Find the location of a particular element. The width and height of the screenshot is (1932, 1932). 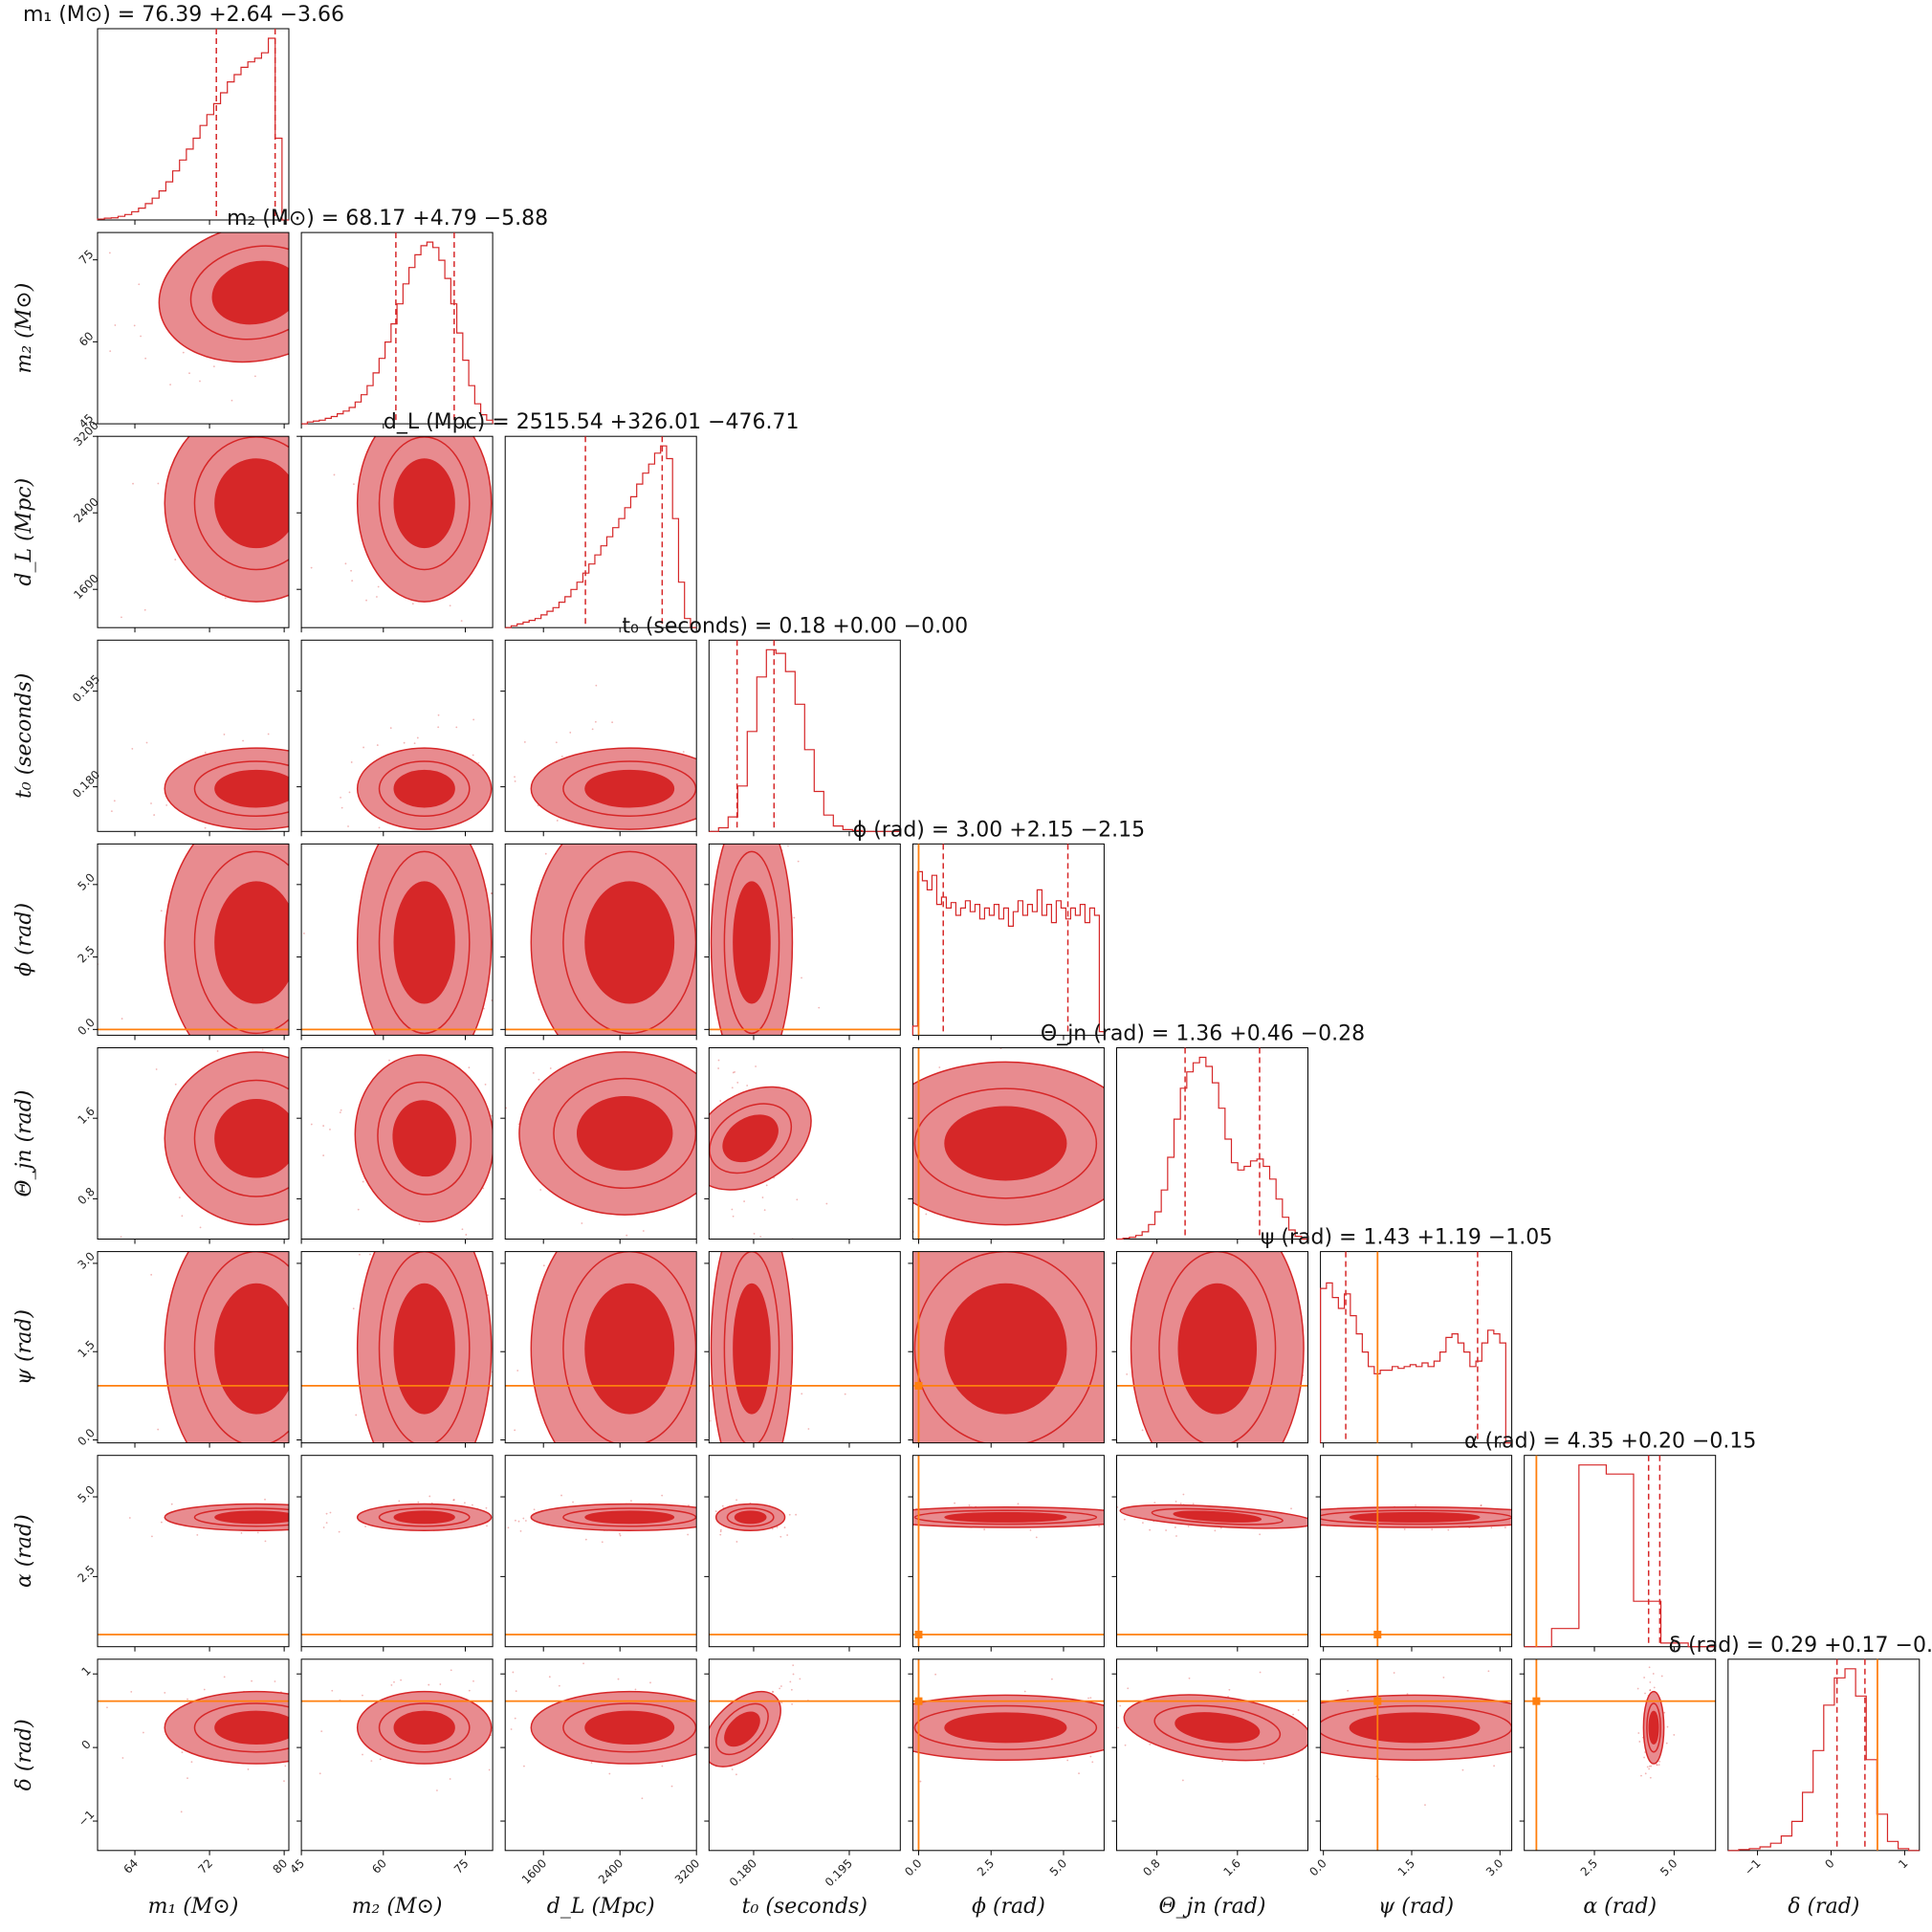

xtick-label: 0 is located at coordinates (1829, 1863).